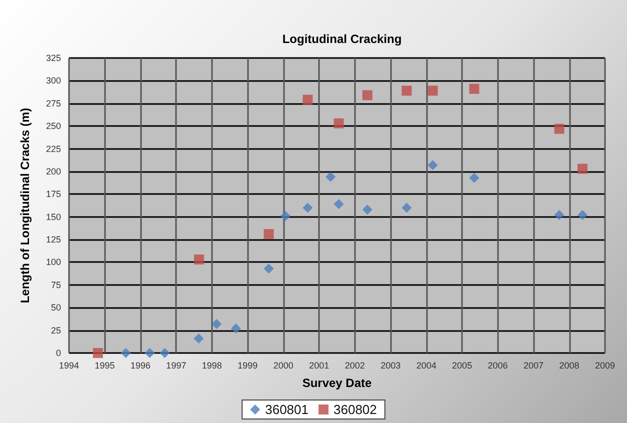  What do you see at coordinates (342, 39) in the screenshot?
I see `chart-title: Logitudinal Cracking` at bounding box center [342, 39].